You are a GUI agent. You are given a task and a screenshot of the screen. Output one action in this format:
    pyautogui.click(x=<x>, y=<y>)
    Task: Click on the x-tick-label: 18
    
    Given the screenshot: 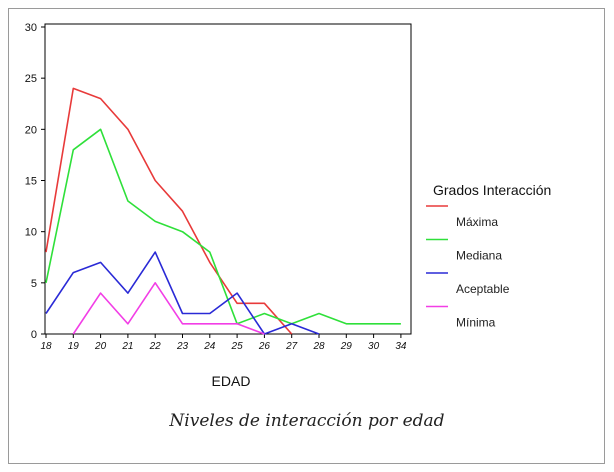 What is the action you would take?
    pyautogui.click(x=46, y=346)
    